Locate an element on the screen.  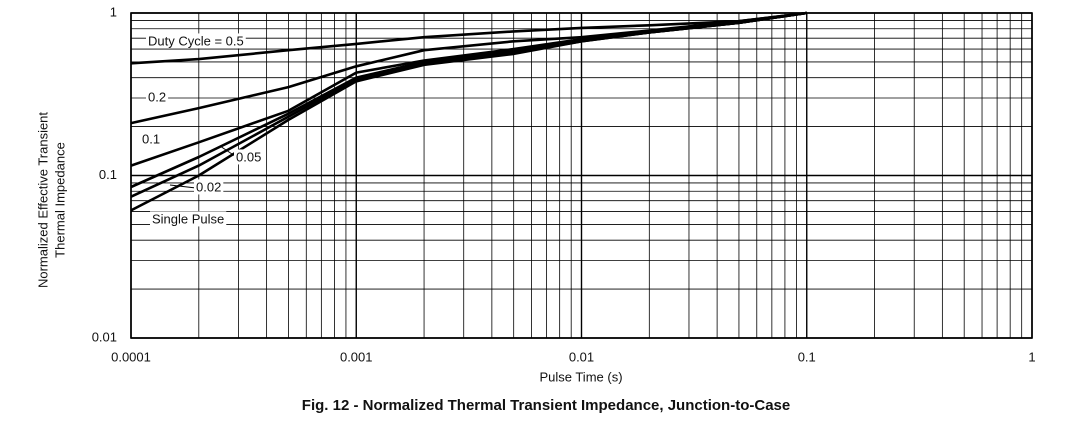
y-tick-label: 0.1 is located at coordinates (108, 174).